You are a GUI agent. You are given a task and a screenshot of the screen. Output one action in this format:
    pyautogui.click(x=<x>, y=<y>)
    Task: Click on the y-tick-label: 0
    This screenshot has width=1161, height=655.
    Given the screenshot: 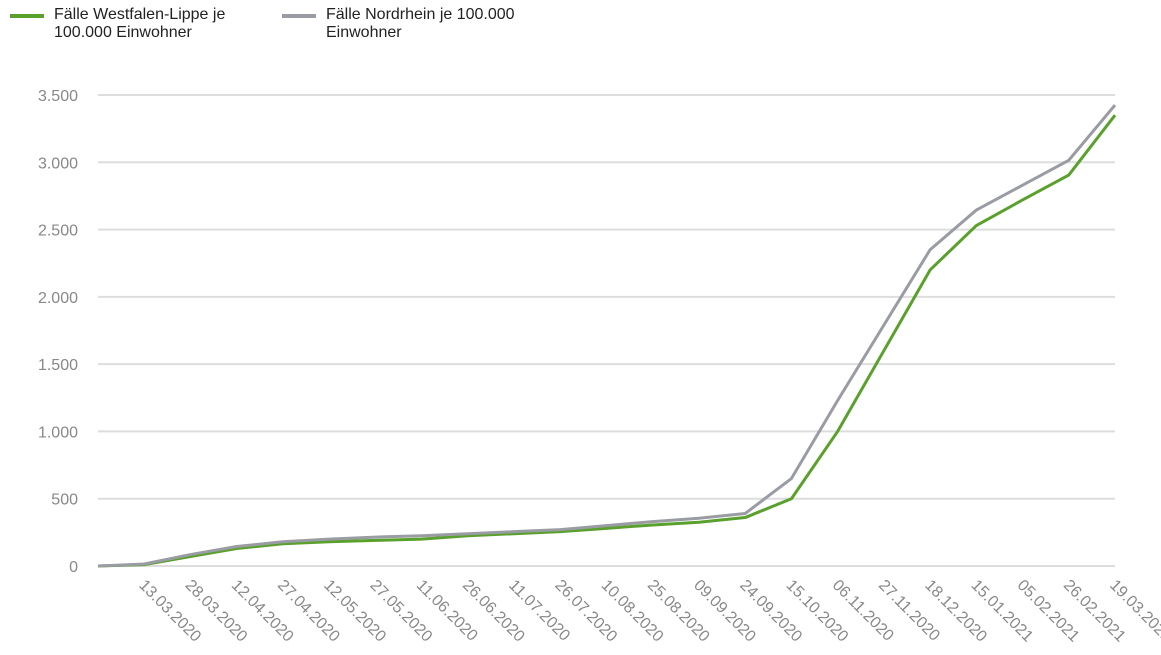 What is the action you would take?
    pyautogui.click(x=73, y=567)
    